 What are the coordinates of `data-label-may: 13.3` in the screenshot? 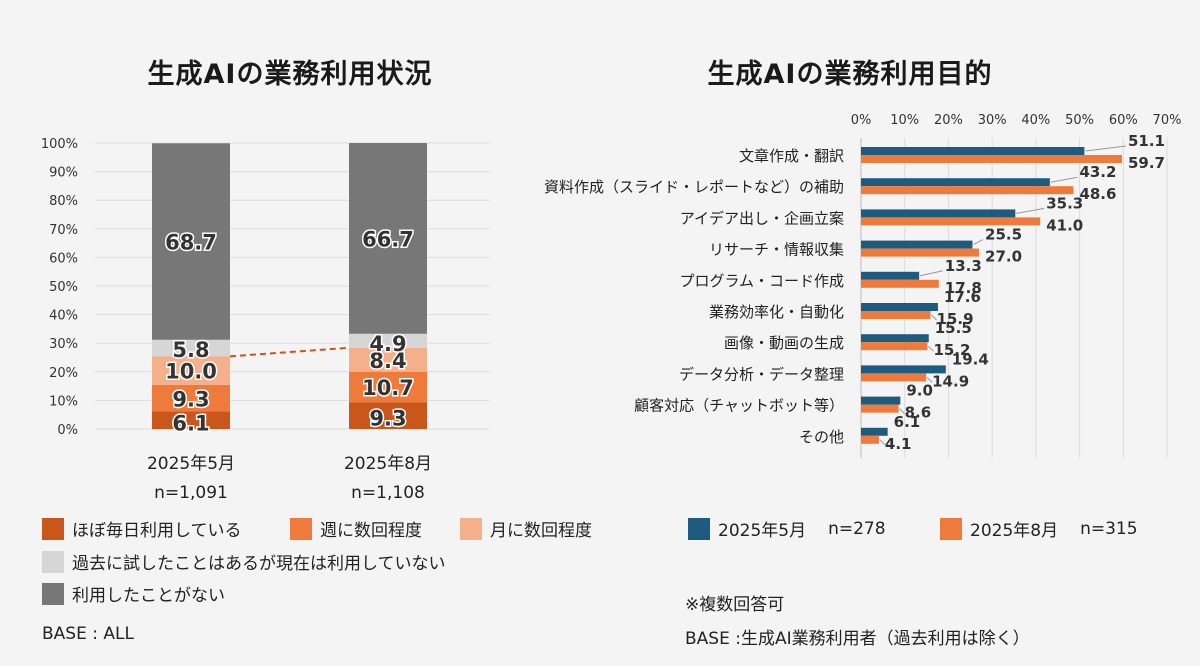 It's located at (963, 266).